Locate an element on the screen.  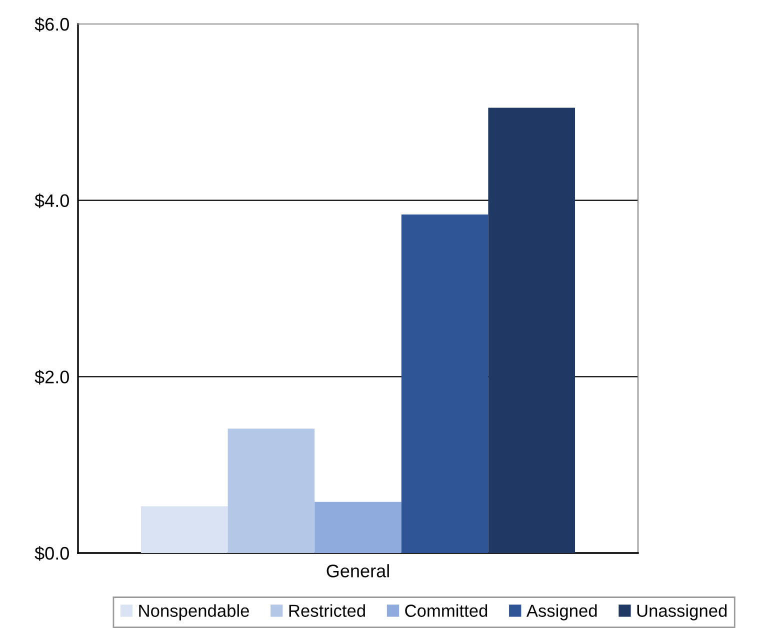
x-tick-label: General is located at coordinates (357, 571).